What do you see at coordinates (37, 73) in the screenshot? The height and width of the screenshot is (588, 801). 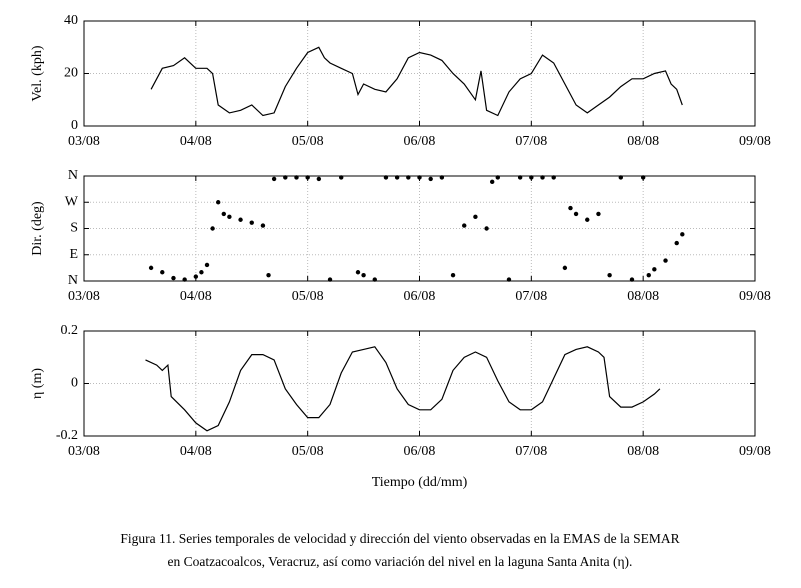 I see `y-axis-label: Vel. (kph)` at bounding box center [37, 73].